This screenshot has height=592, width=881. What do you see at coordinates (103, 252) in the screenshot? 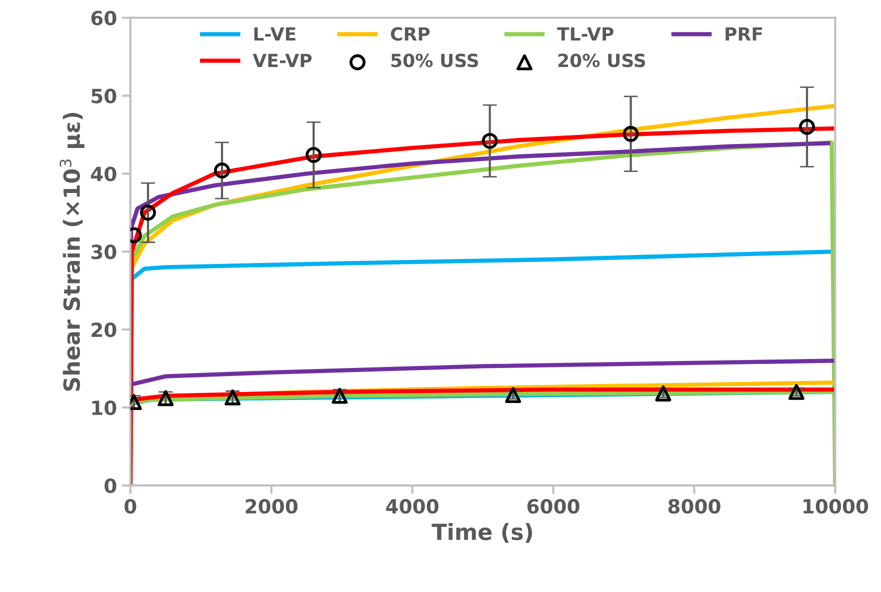
I see `y-tick-label: 30` at bounding box center [103, 252].